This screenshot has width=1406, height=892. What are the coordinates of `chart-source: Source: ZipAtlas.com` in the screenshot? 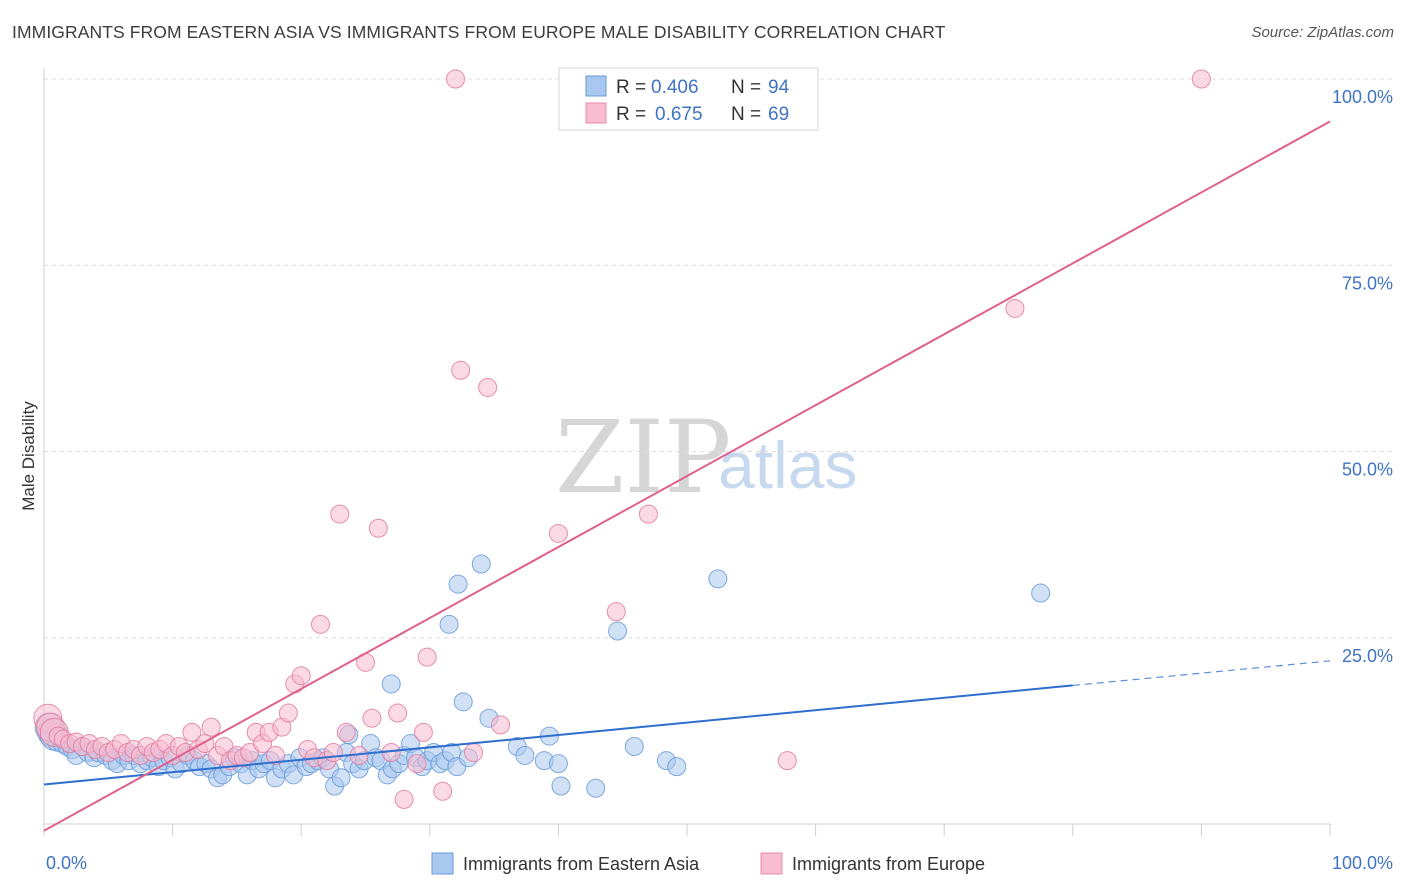 It's located at (1322, 32).